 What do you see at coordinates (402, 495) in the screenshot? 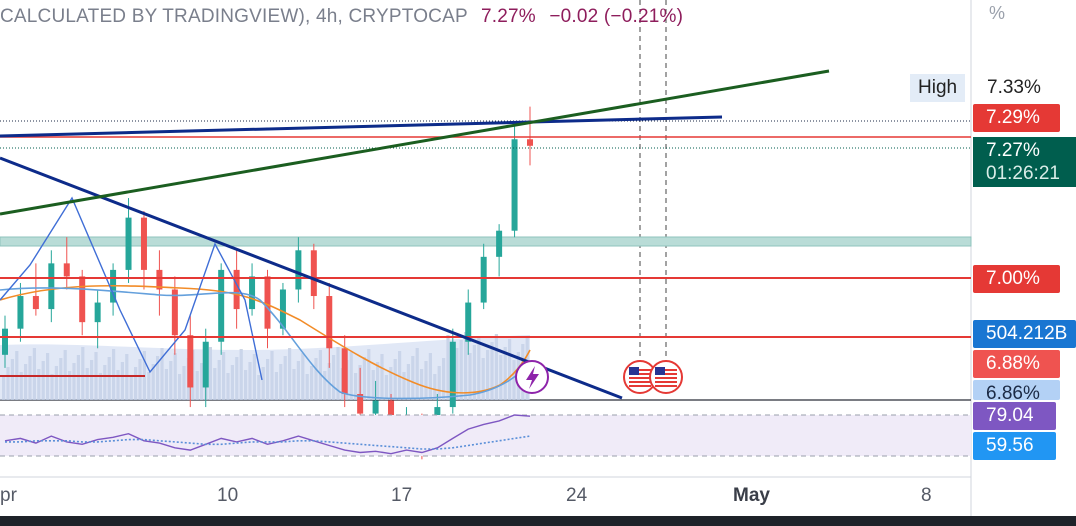
I see `x-tick-17: 17` at bounding box center [402, 495].